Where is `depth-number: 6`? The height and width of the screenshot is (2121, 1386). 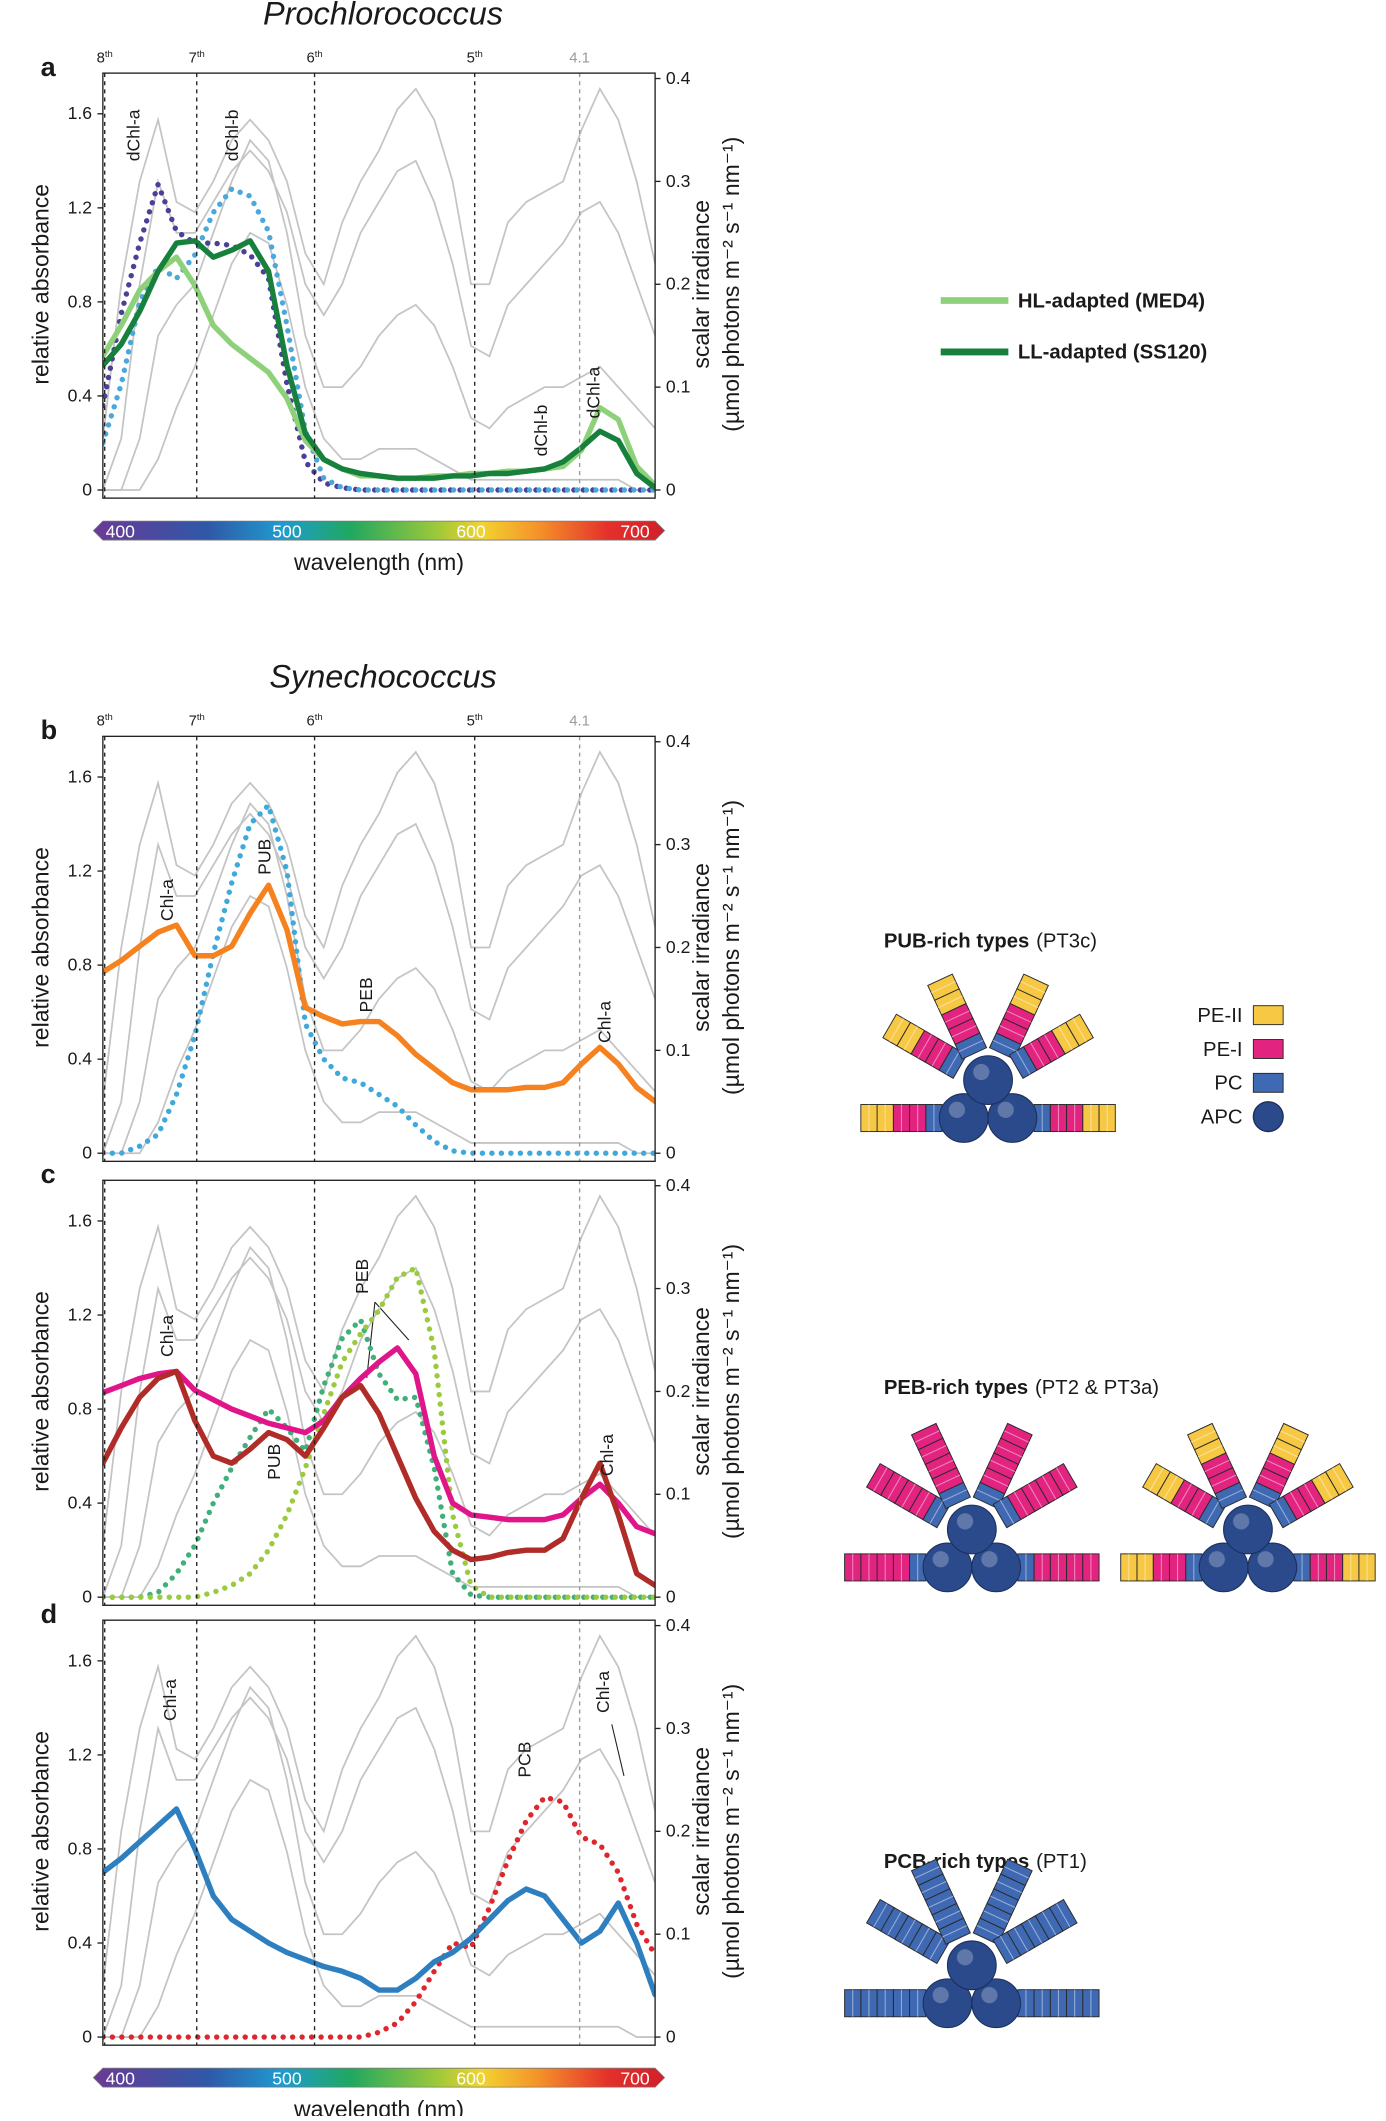 depth-number: 6 is located at coordinates (310, 722).